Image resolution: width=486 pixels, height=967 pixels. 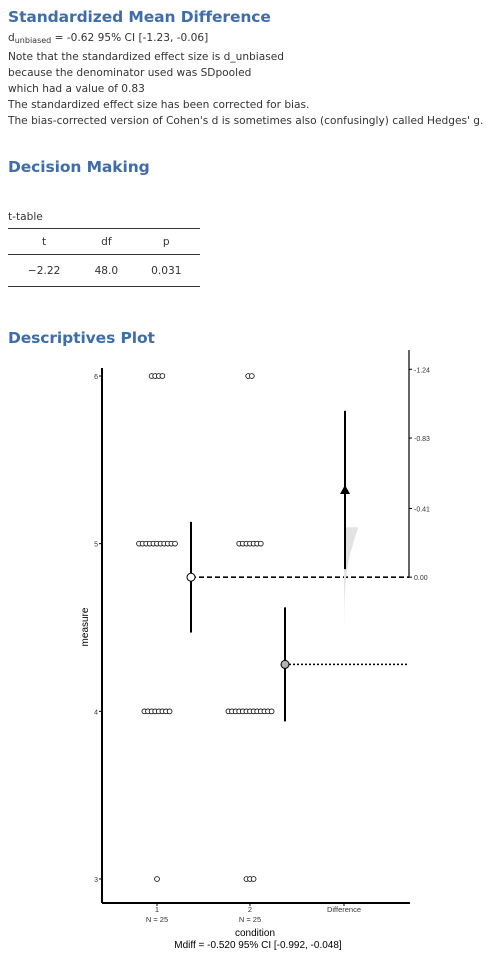 I want to click on y-tick-label: 4, so click(x=96, y=712).